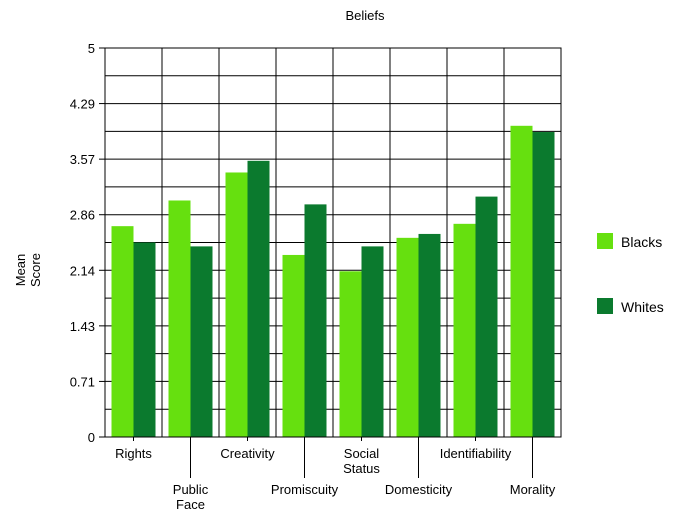 The height and width of the screenshot is (524, 675). Describe the element at coordinates (133, 453) in the screenshot. I see `x-category-label: Rights` at that location.